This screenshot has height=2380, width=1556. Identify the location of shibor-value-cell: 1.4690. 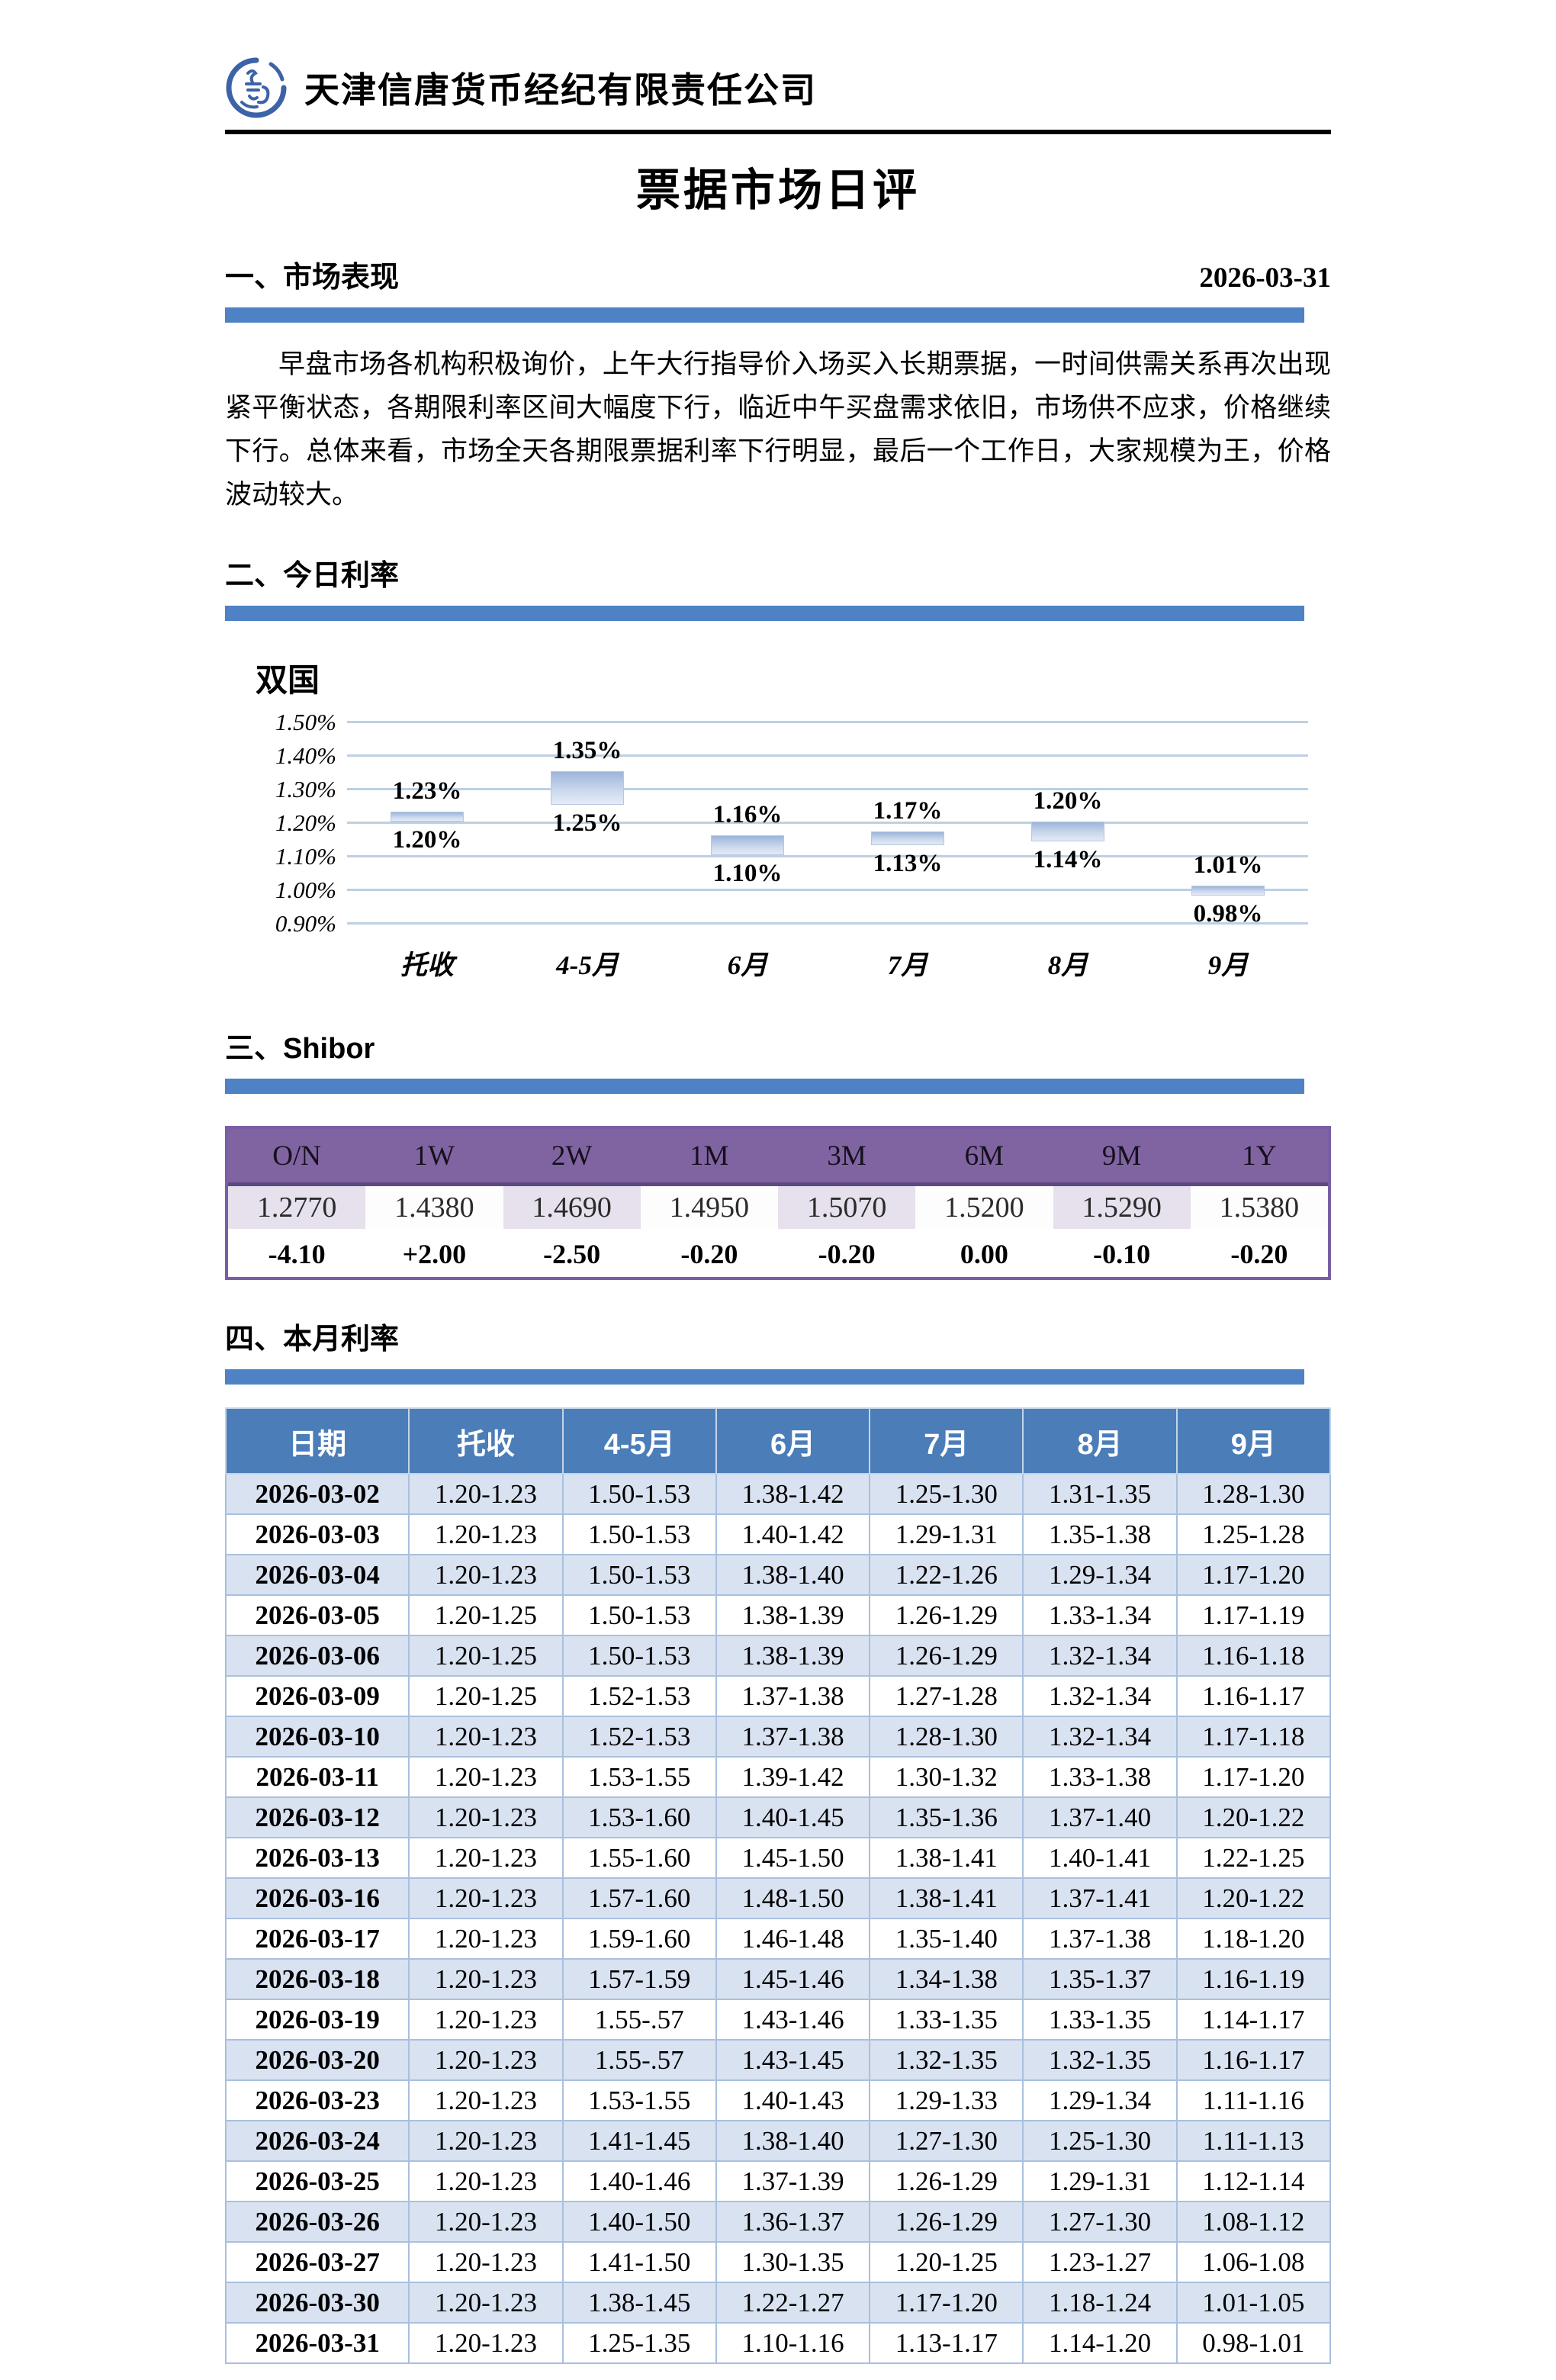
(572, 1208).